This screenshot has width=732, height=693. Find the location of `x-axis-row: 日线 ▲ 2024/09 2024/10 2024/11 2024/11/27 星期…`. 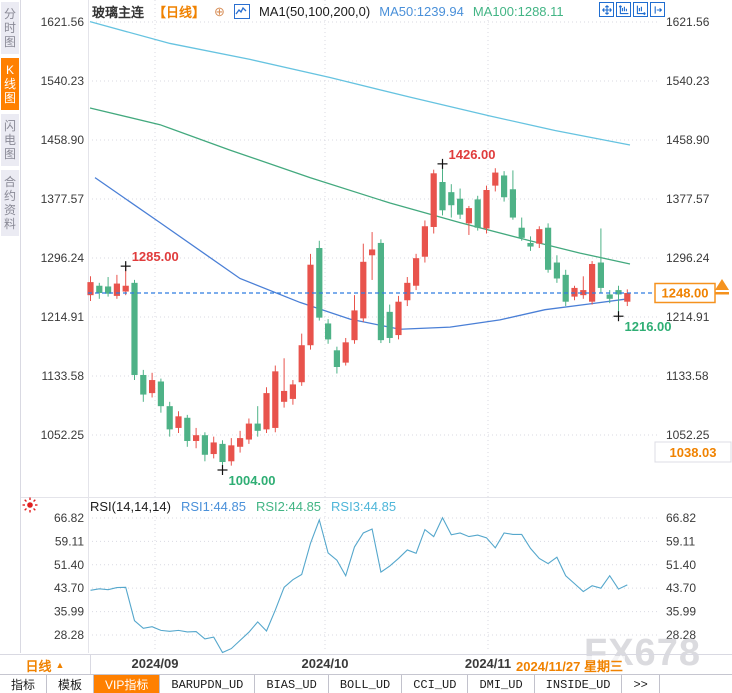

x-axis-row: 日线 ▲ 2024/09 2024/10 2024/11 2024/11/27 星期… is located at coordinates (366, 664).